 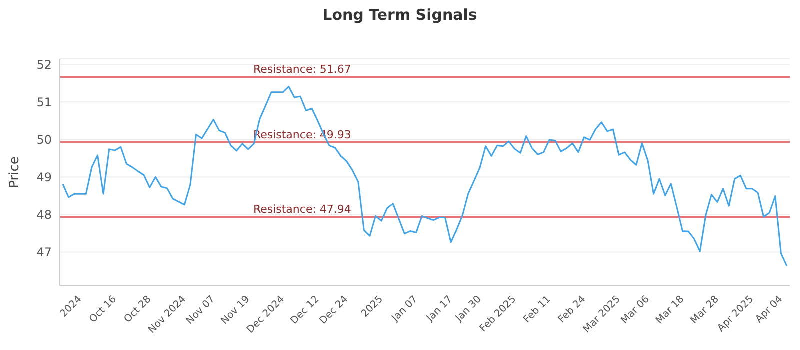 What do you see at coordinates (44, 215) in the screenshot?
I see `y-tick-label: 48` at bounding box center [44, 215].